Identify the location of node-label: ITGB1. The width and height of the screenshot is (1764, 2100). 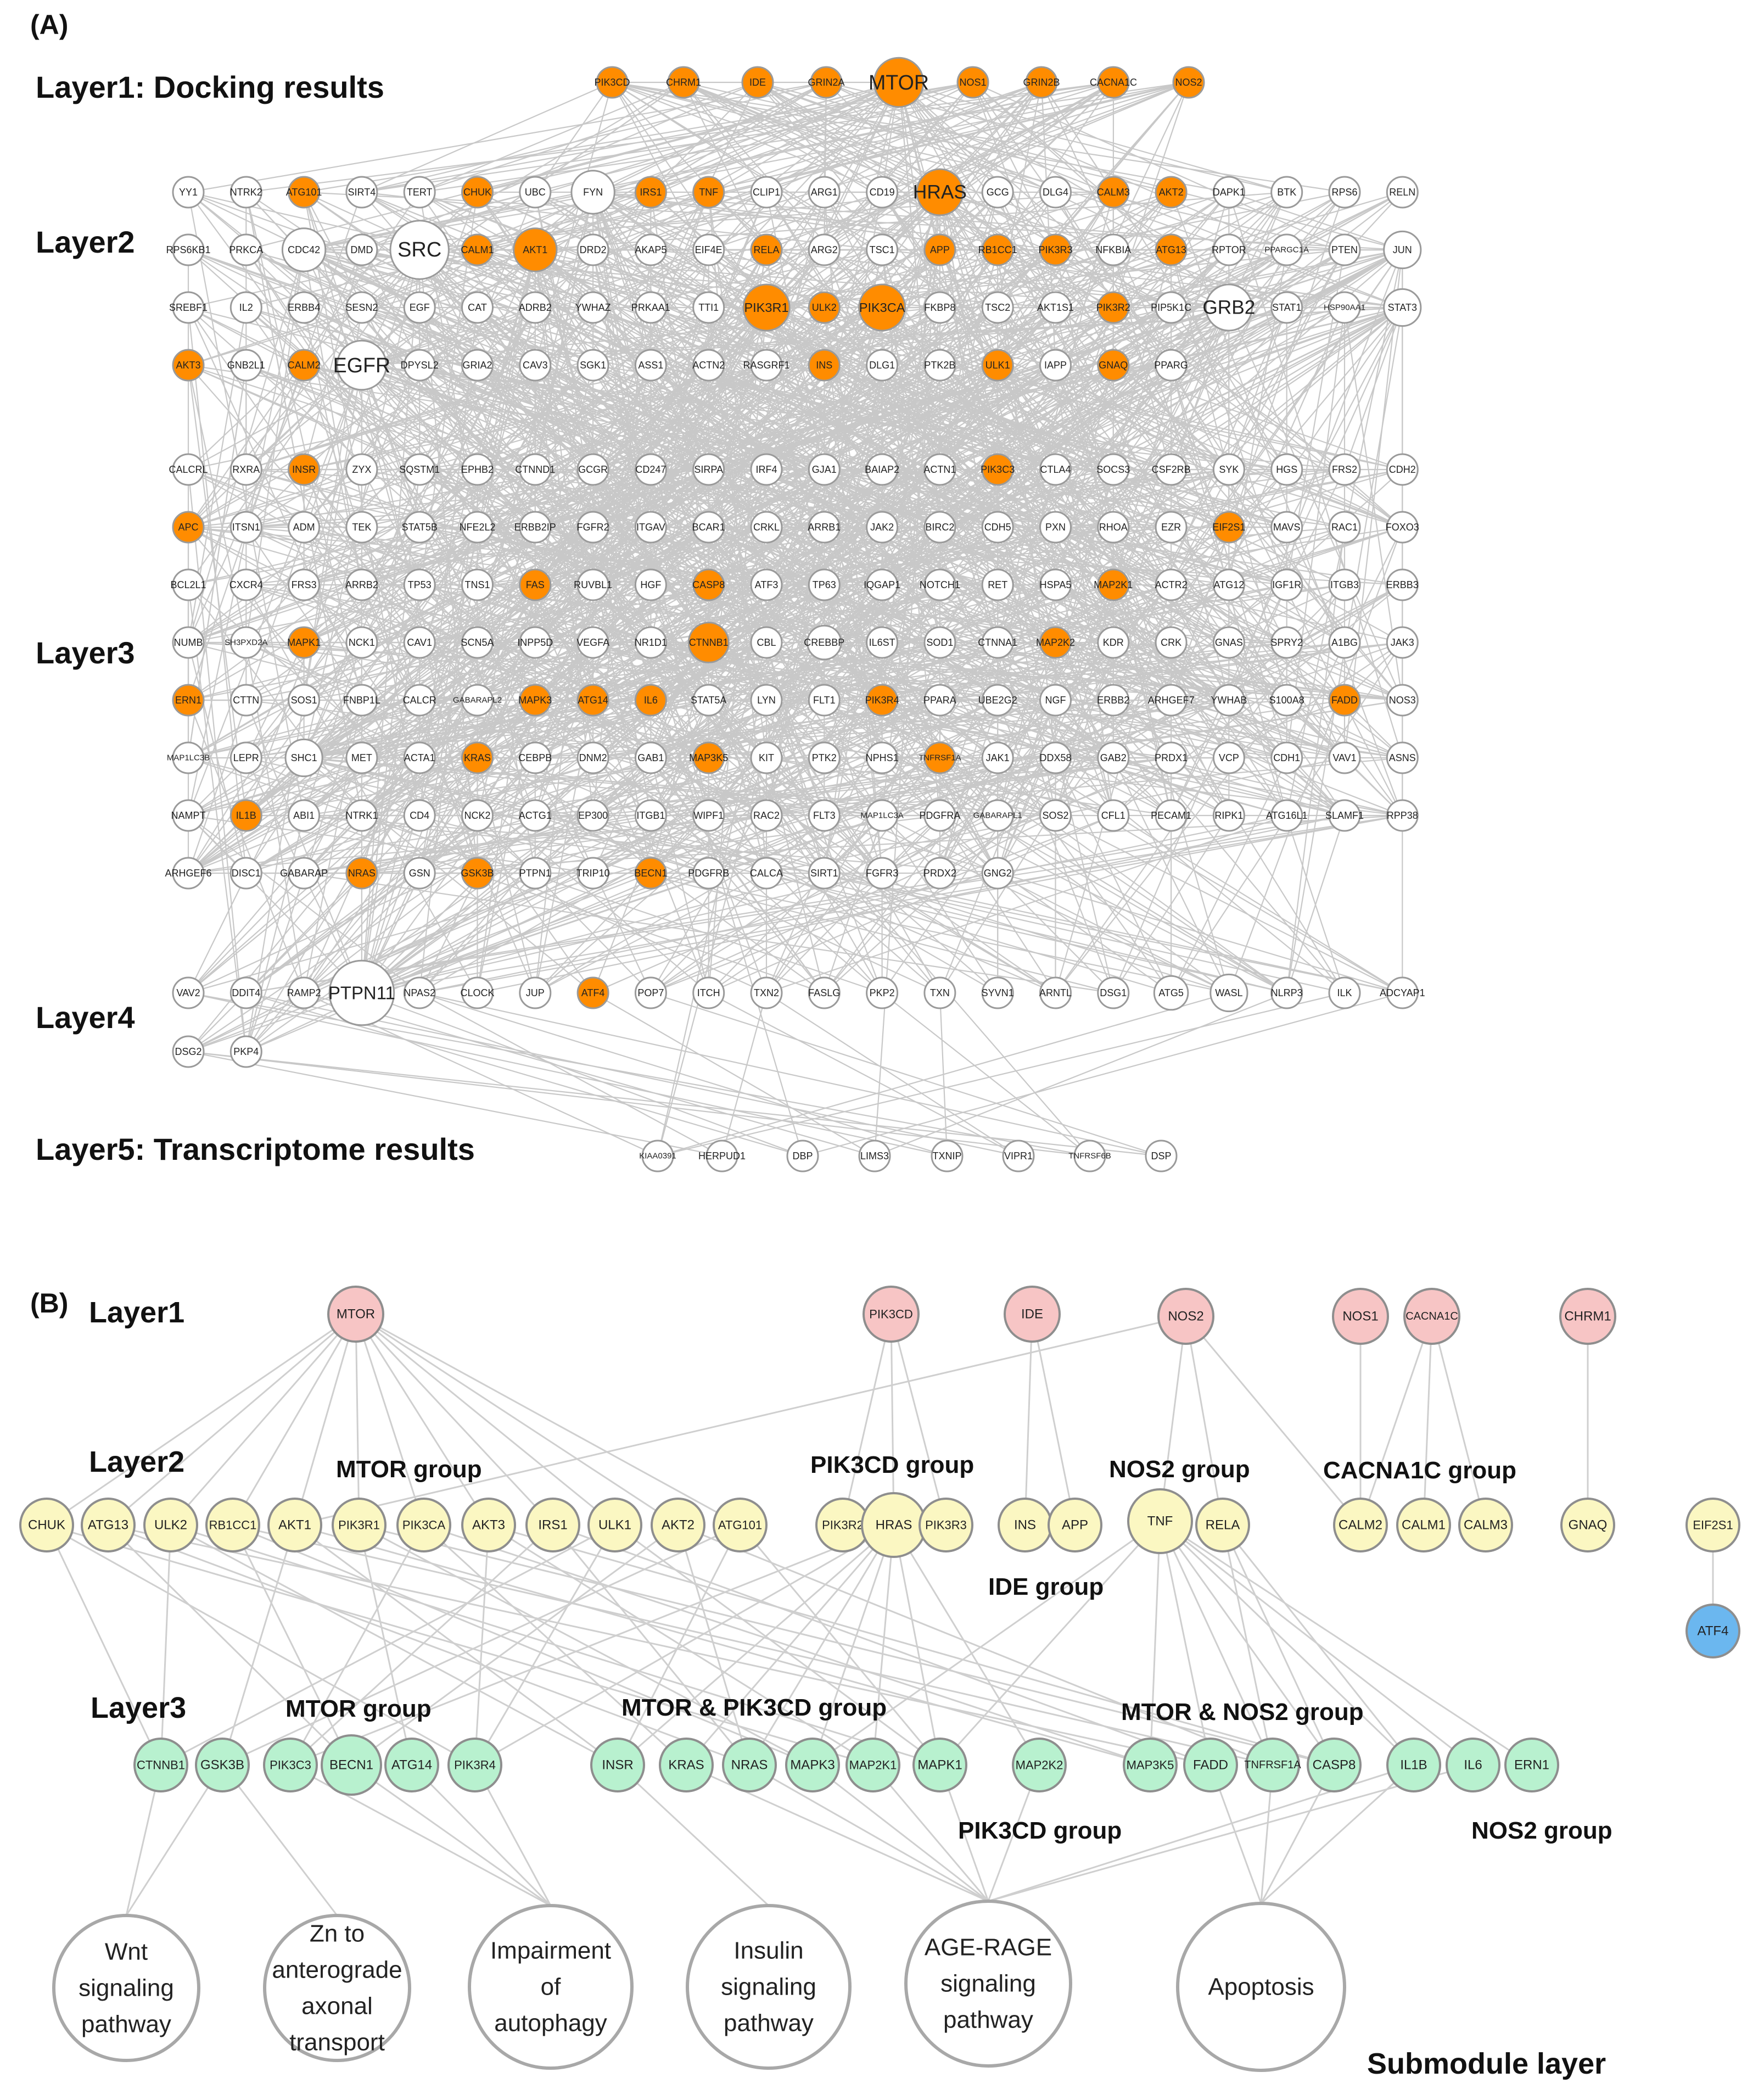
(651, 815).